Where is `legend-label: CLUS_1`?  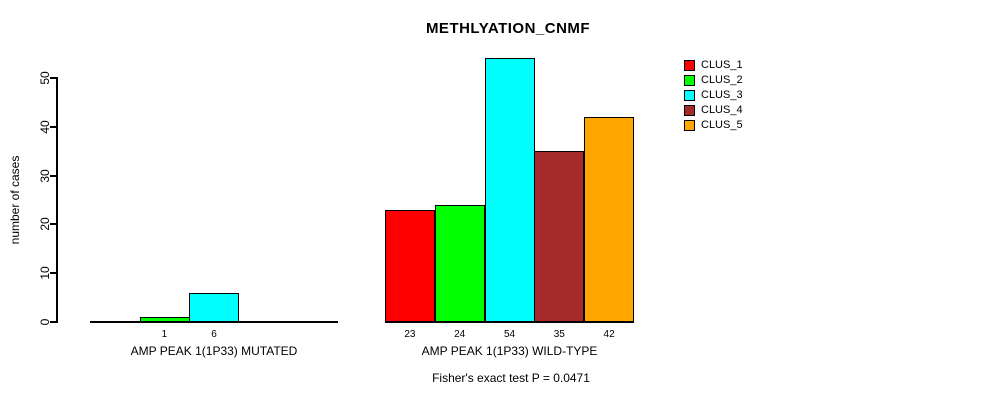
legend-label: CLUS_1 is located at coordinates (722, 65).